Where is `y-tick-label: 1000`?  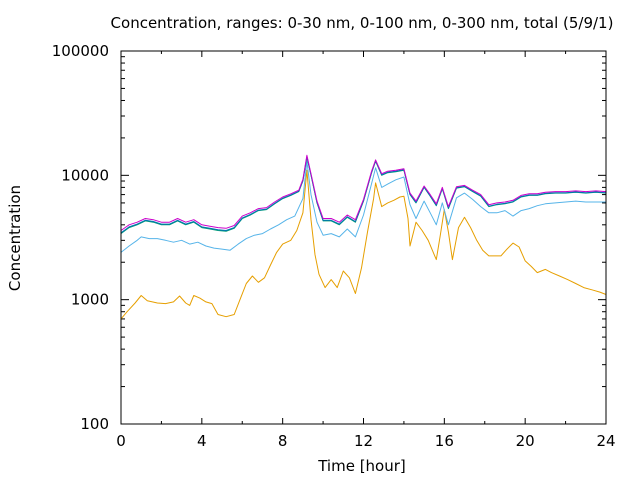
y-tick-label: 1000 is located at coordinates (90, 300).